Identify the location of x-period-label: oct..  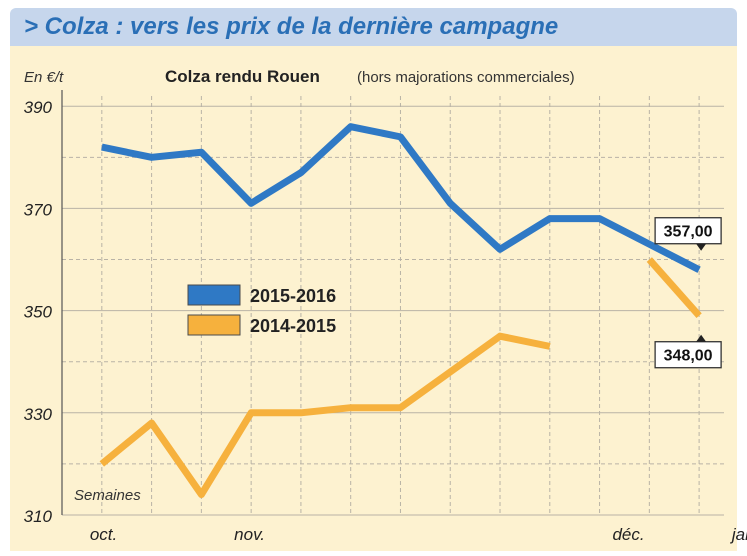
(103, 534).